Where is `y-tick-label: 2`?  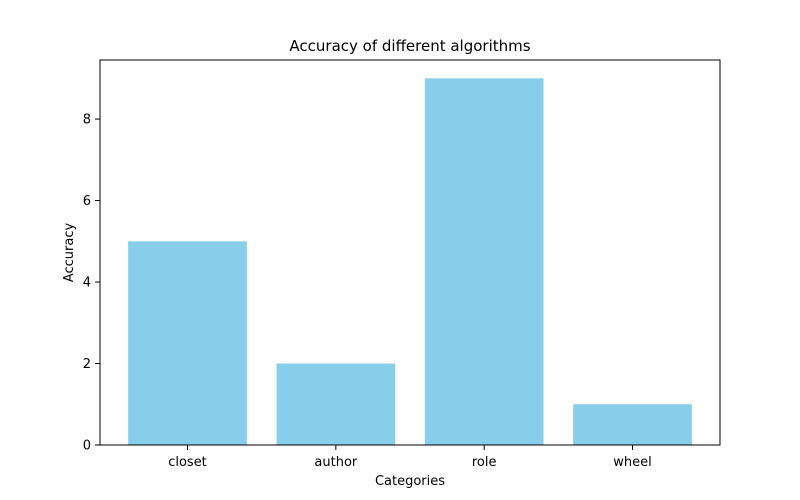
y-tick-label: 2 is located at coordinates (87, 364).